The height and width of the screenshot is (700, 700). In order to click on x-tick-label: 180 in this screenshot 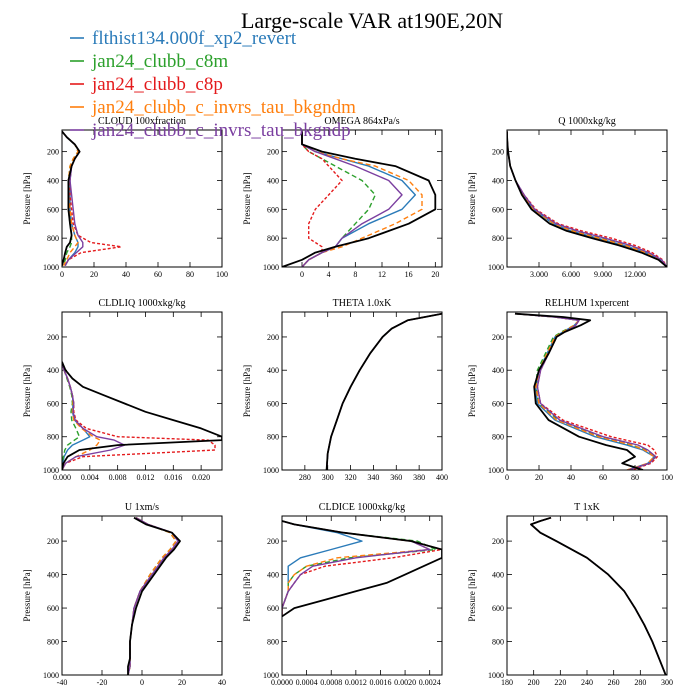, I will do `click(507, 682)`.